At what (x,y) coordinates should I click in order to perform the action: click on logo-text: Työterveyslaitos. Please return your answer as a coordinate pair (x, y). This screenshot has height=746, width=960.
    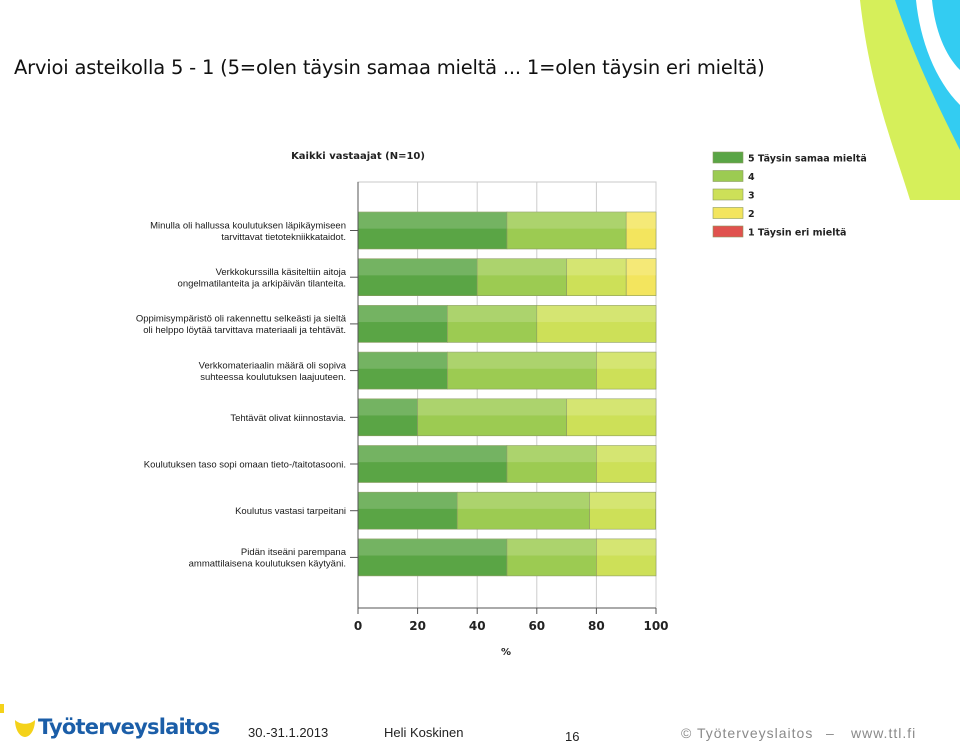
    Looking at the image, I should click on (129, 727).